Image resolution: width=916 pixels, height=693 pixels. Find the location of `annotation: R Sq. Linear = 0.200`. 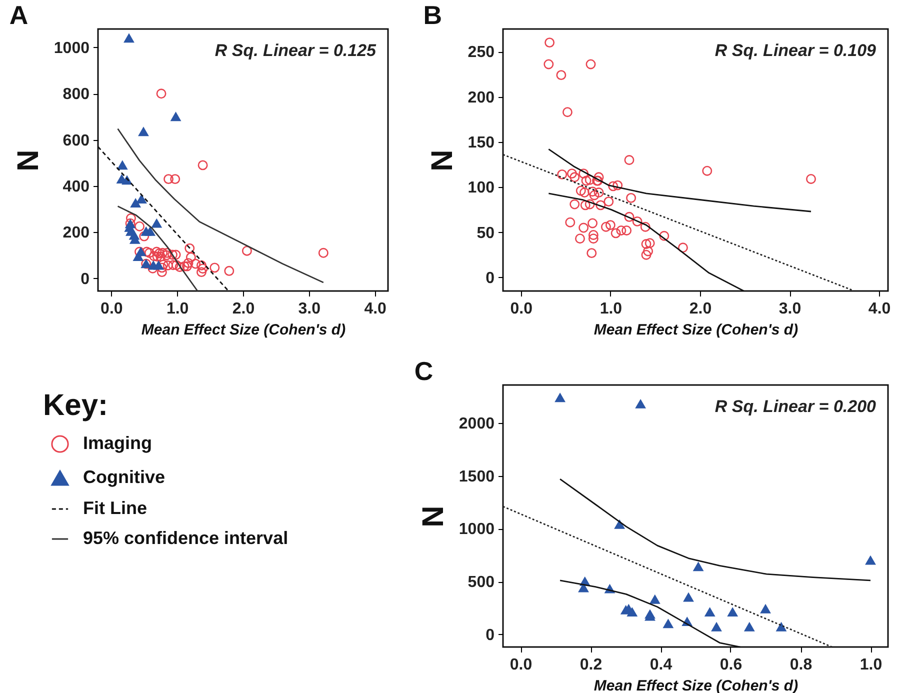

annotation: R Sq. Linear = 0.200 is located at coordinates (795, 406).